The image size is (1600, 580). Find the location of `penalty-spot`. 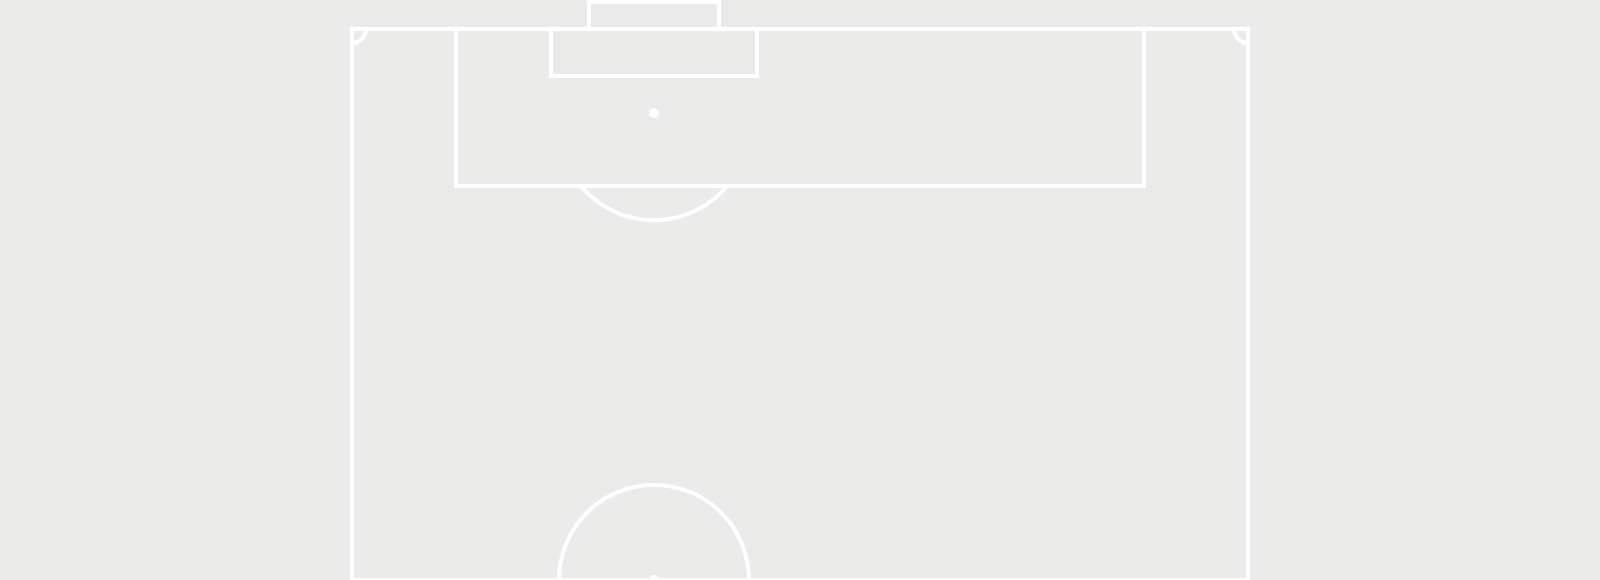

penalty-spot is located at coordinates (654, 113).